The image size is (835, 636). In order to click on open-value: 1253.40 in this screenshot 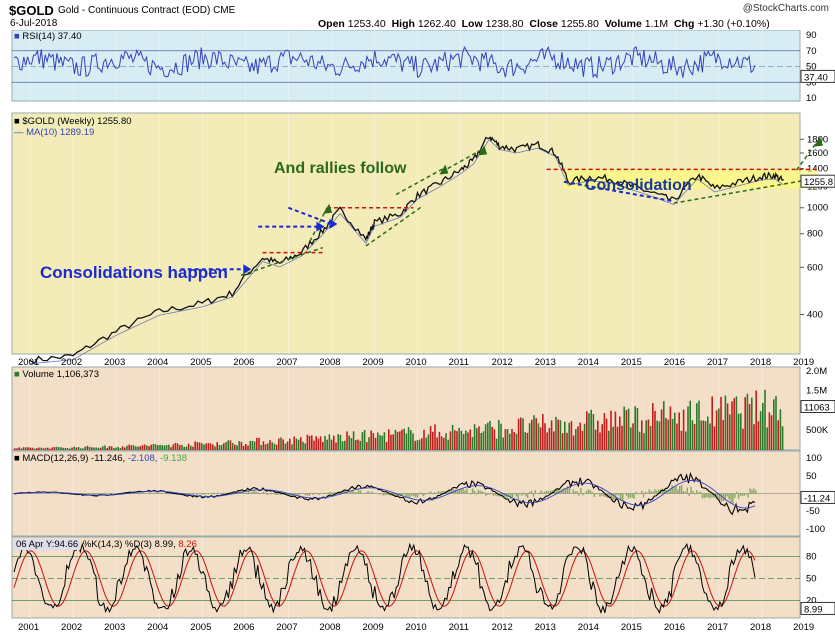, I will do `click(366, 24)`.